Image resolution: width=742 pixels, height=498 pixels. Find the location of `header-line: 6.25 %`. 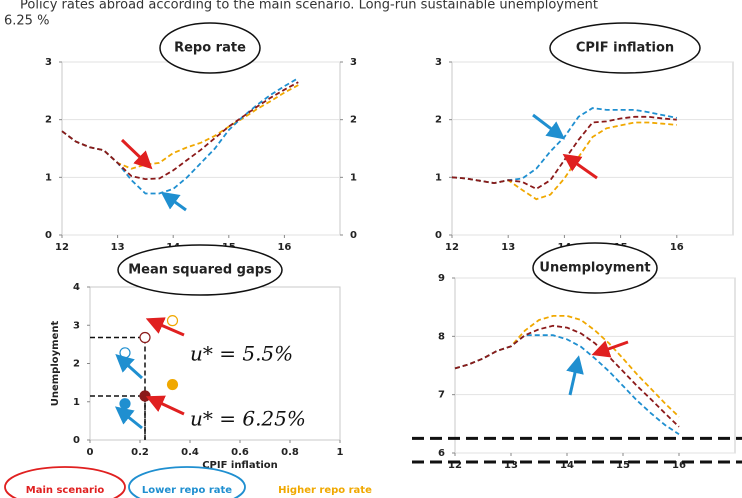

header-line: 6.25 % is located at coordinates (26, 21).